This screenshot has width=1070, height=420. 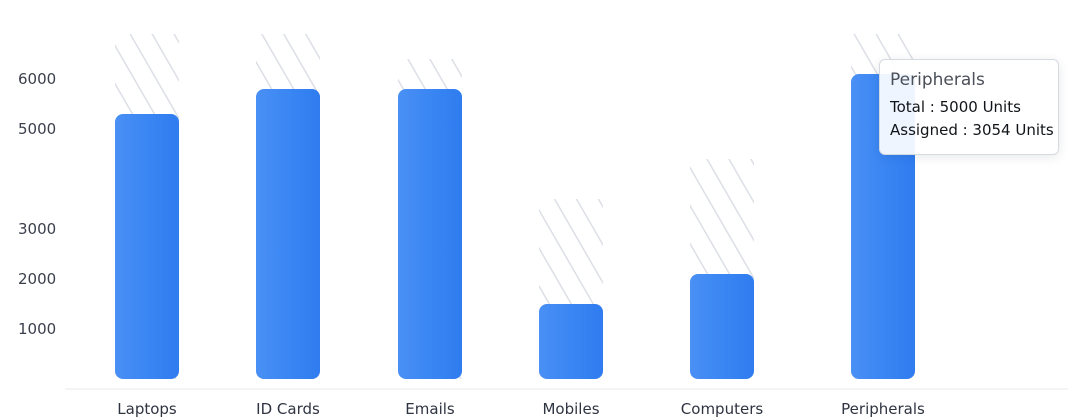 What do you see at coordinates (972, 130) in the screenshot?
I see `tooltip-assigned: Assigned : 3054 Units` at bounding box center [972, 130].